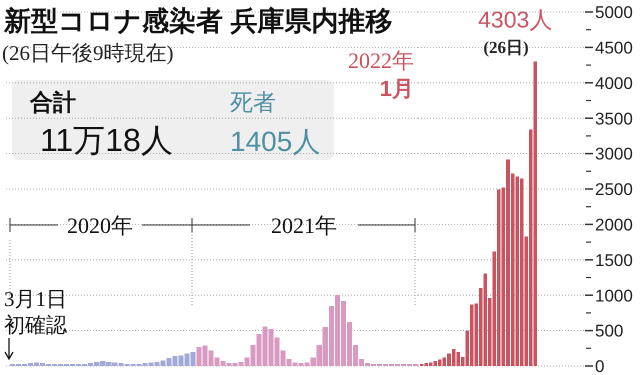 The image size is (640, 375). I want to click on y-tick-label: 0, so click(599, 366).